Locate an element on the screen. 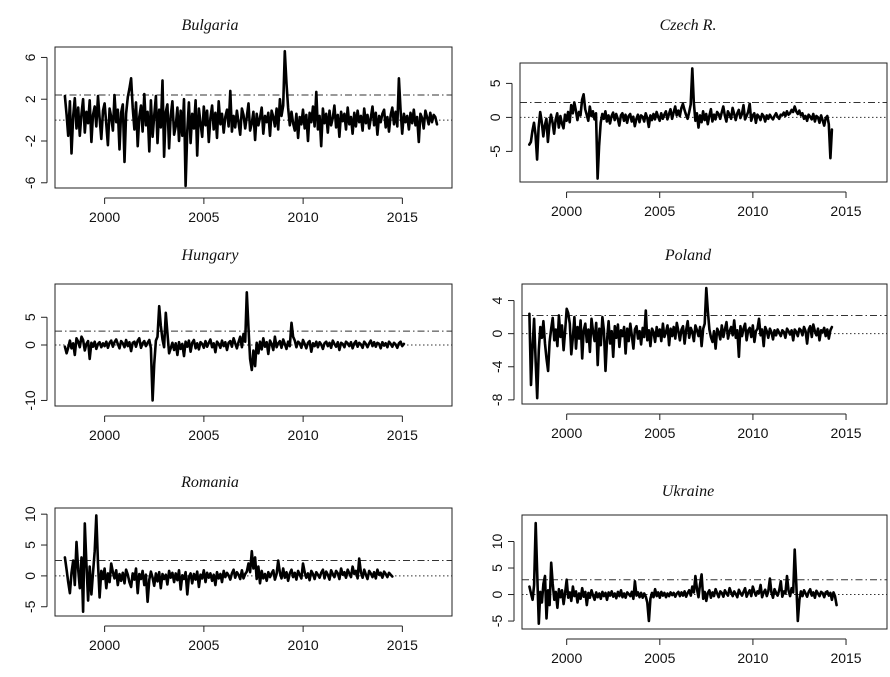 This screenshot has height=677, width=890. panel-poland: Poland 2000 2005 2010 2015 -8 -4 0 4 is located at coordinates (688, 344).